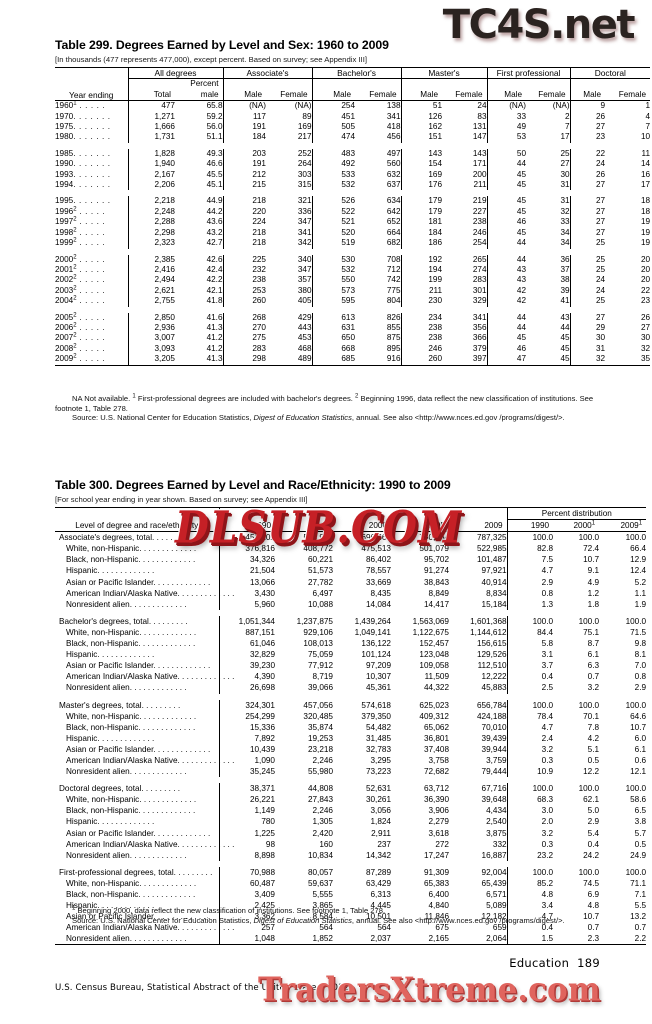 The height and width of the screenshot is (1024, 652). Describe the element at coordinates (436, 604) in the screenshot. I see `table-cell-count: 14,417` at that location.